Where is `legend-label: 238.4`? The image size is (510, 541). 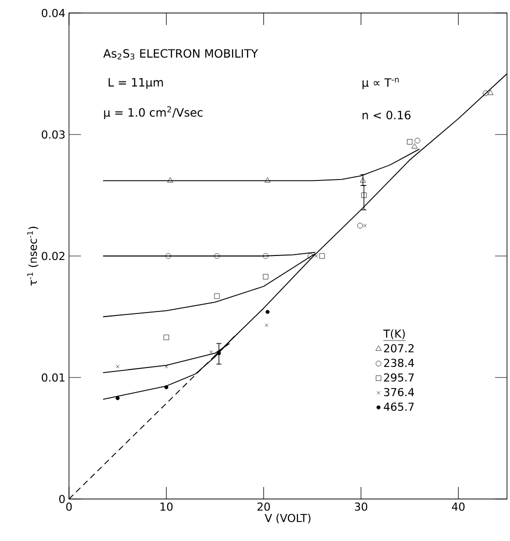 legend-label: 238.4 is located at coordinates (399, 363).